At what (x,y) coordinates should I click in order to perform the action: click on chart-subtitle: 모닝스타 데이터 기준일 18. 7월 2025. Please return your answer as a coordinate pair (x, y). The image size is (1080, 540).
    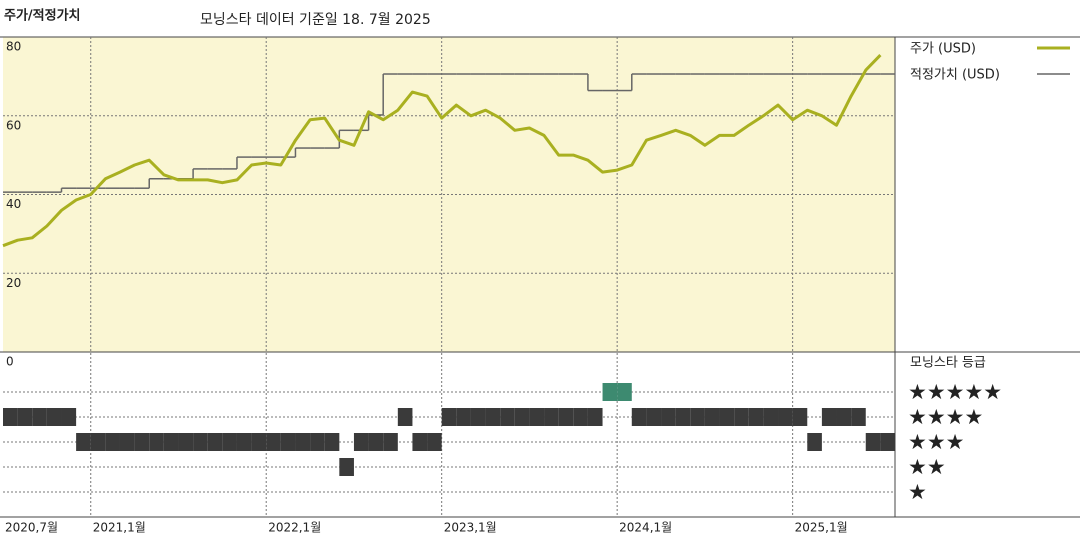
    Looking at the image, I should click on (315, 20).